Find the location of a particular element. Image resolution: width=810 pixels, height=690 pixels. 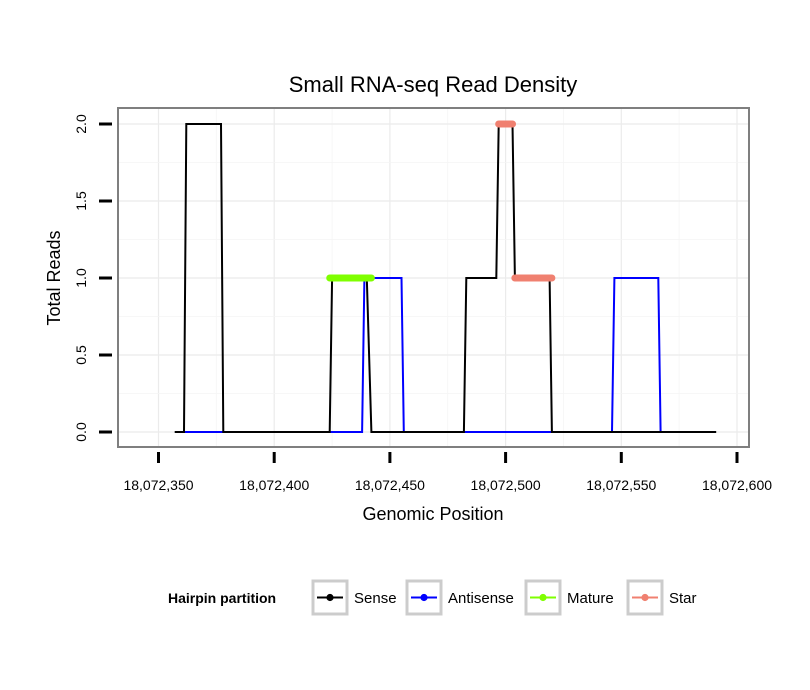

y-tick-label: 1.0 is located at coordinates (81, 278).